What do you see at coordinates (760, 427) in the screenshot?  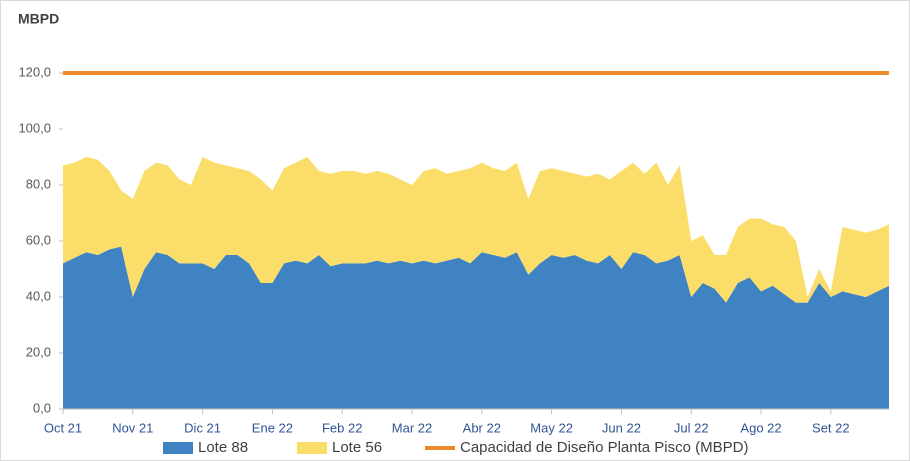 I see `x-tick-label: Ago 22` at bounding box center [760, 427].